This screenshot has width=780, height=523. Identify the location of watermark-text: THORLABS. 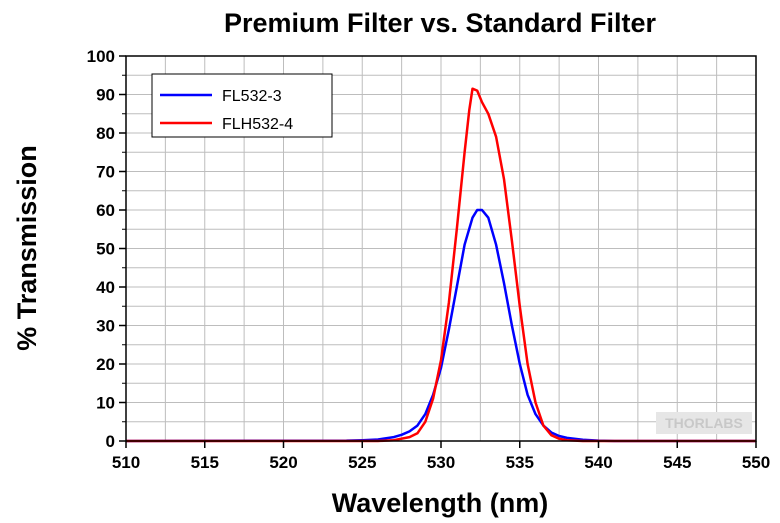
(704, 423).